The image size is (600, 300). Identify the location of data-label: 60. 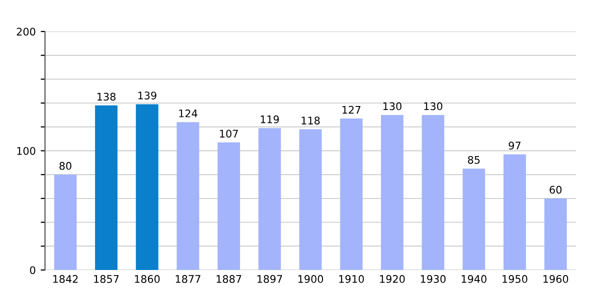
(556, 190).